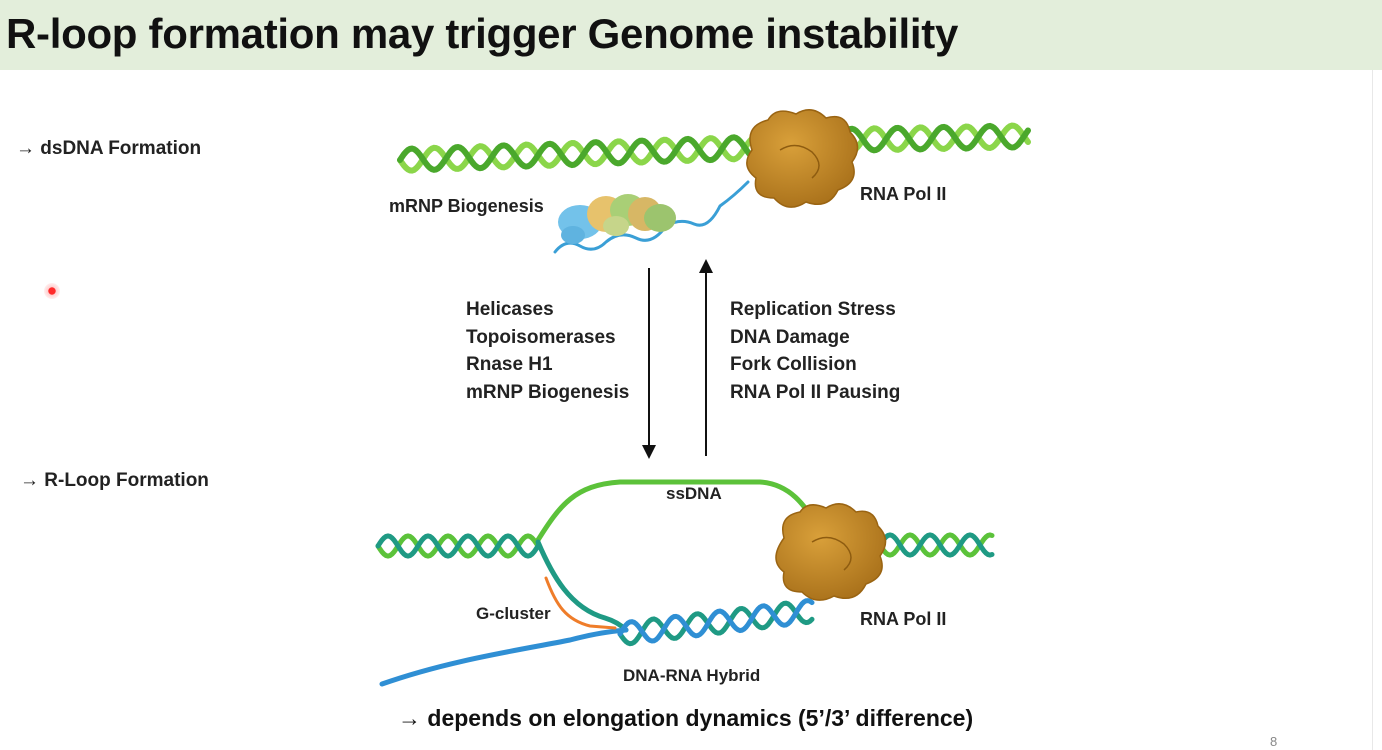  I want to click on bottom-right-dsdna-helix, so click(936, 545).